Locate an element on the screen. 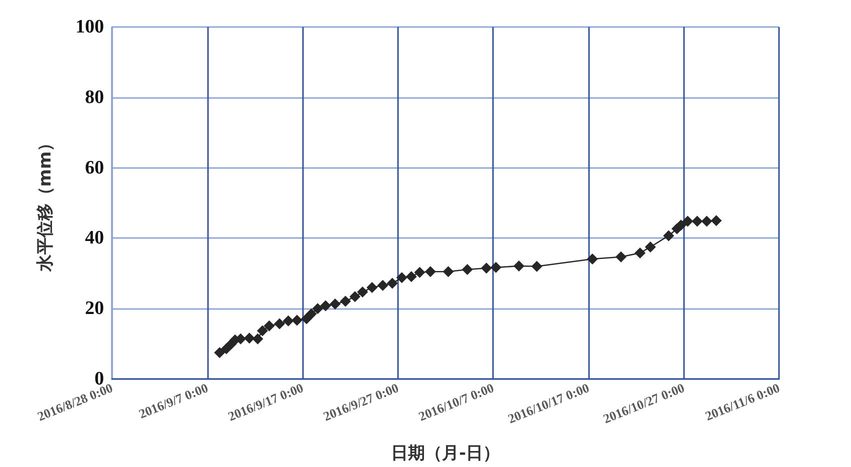 The image size is (851, 467). y-tick-label: 20 is located at coordinates (94, 309).